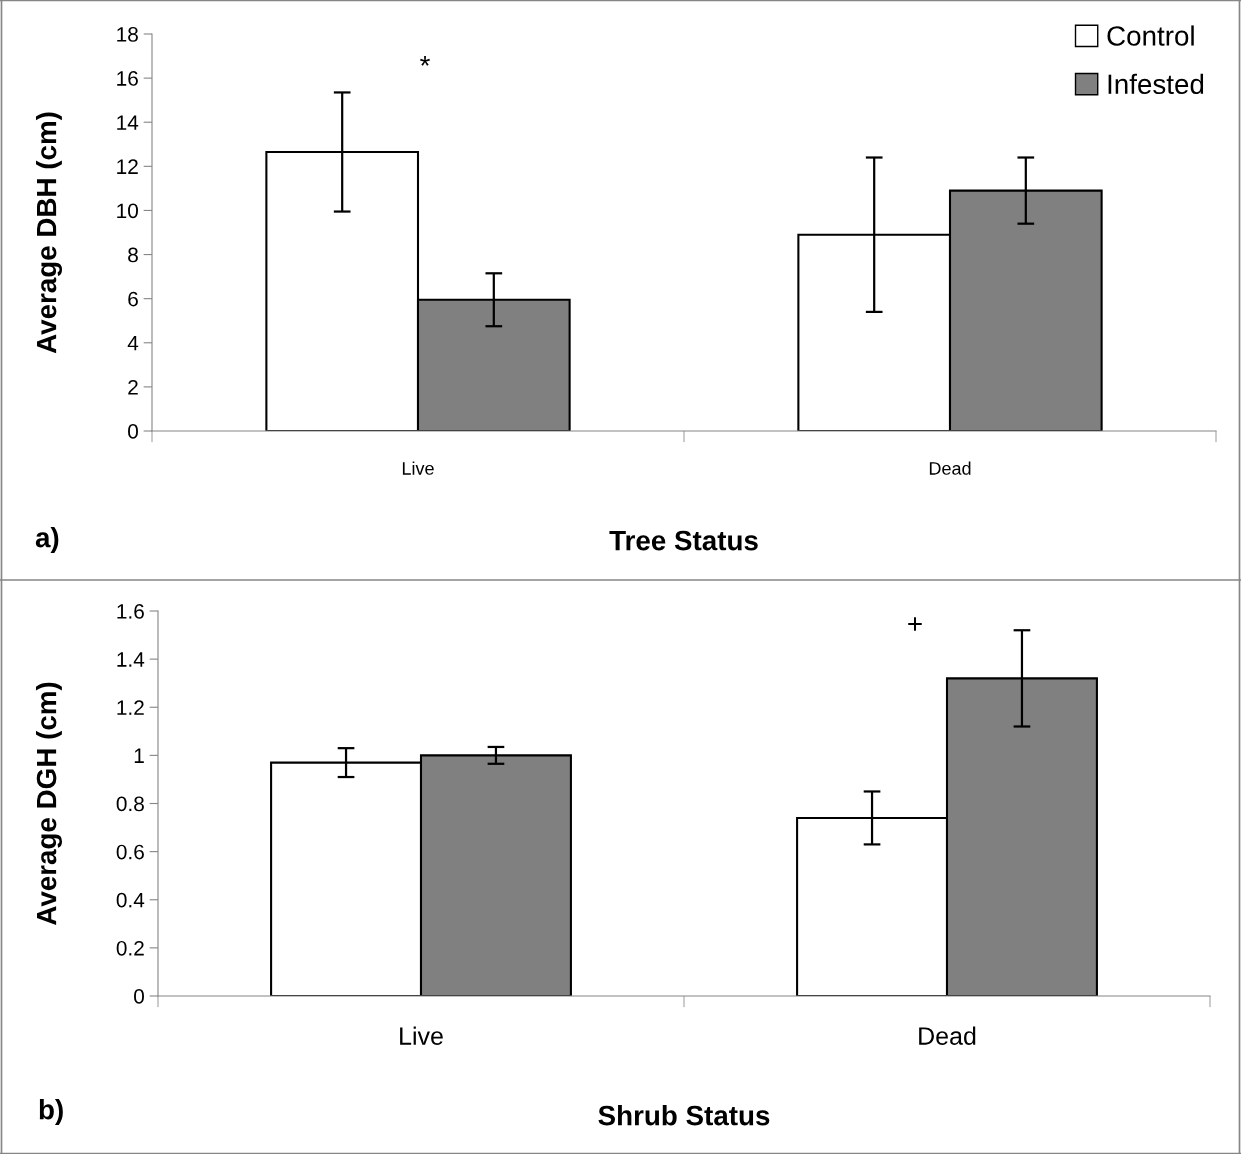 Image resolution: width=1241 pixels, height=1154 pixels. Describe the element at coordinates (1156, 84) in the screenshot. I see `legend-label: Infested` at that location.